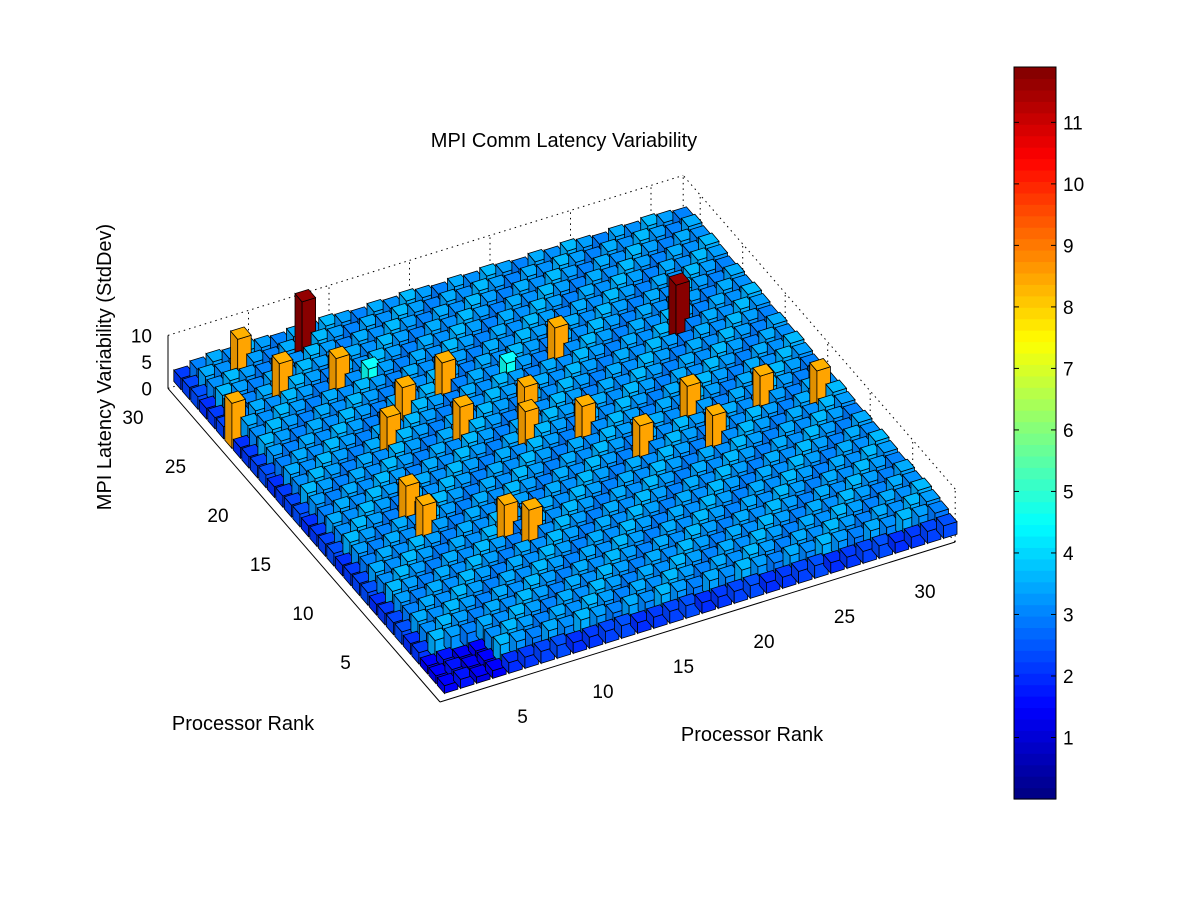  Describe the element at coordinates (217, 516) in the screenshot. I see `y-tick-label: 20` at that location.